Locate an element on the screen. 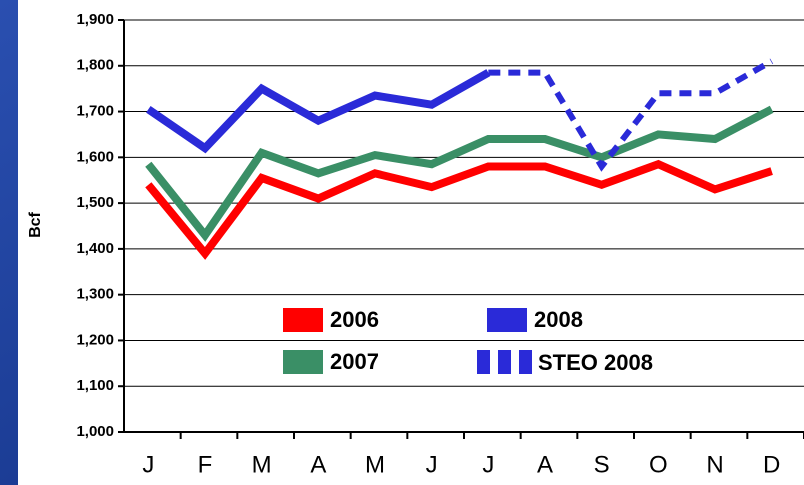  y-tick-label: 1,800 is located at coordinates (95, 65).